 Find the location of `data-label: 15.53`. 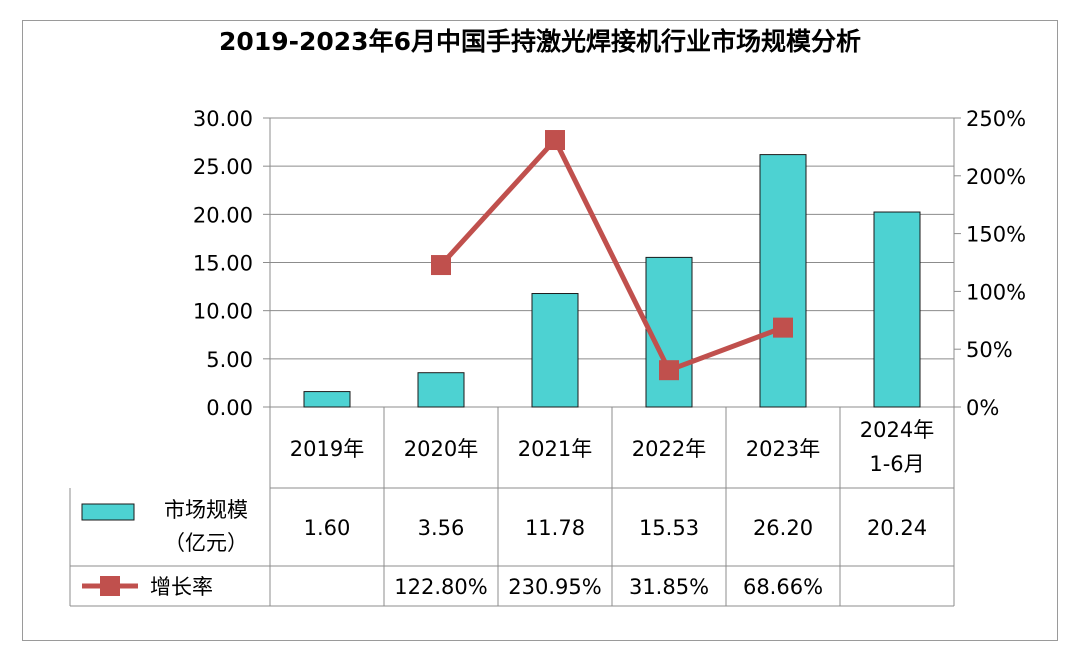

data-label: 15.53 is located at coordinates (669, 528).